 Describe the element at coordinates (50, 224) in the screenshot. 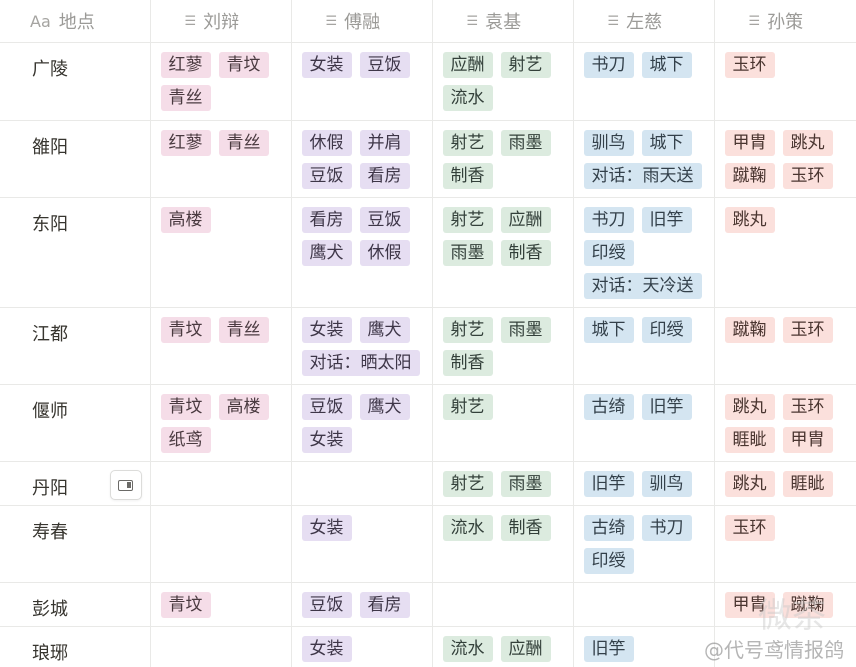

I see `place-name: 东阳` at that location.